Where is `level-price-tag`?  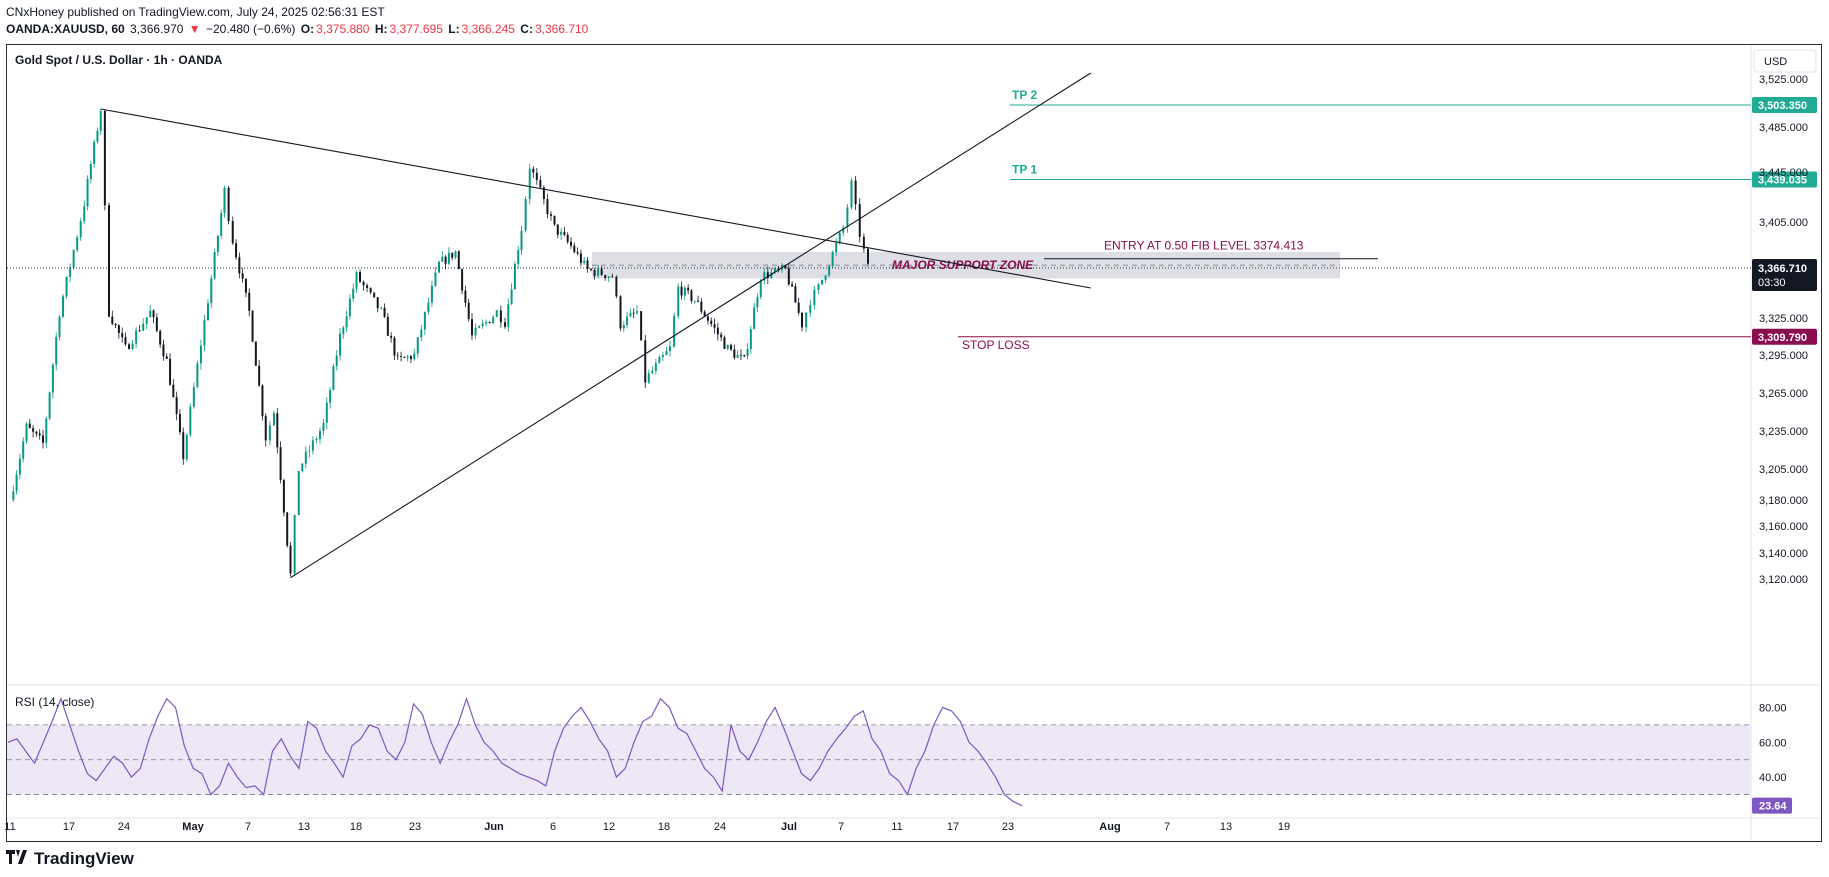
level-price-tag is located at coordinates (1784, 336).